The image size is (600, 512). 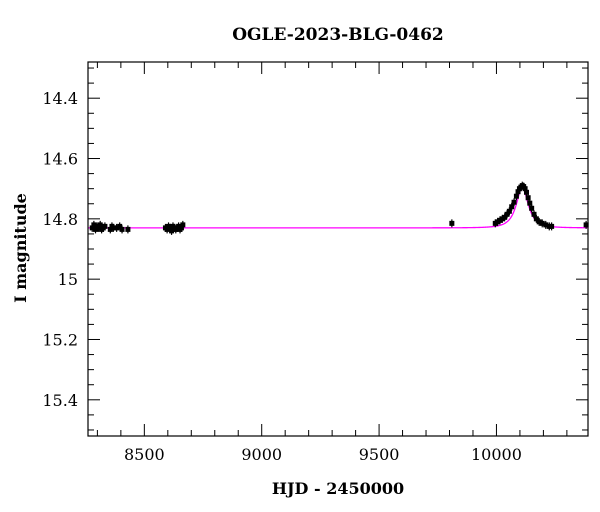 I want to click on y-tick-label: 15.4, so click(x=60, y=400).